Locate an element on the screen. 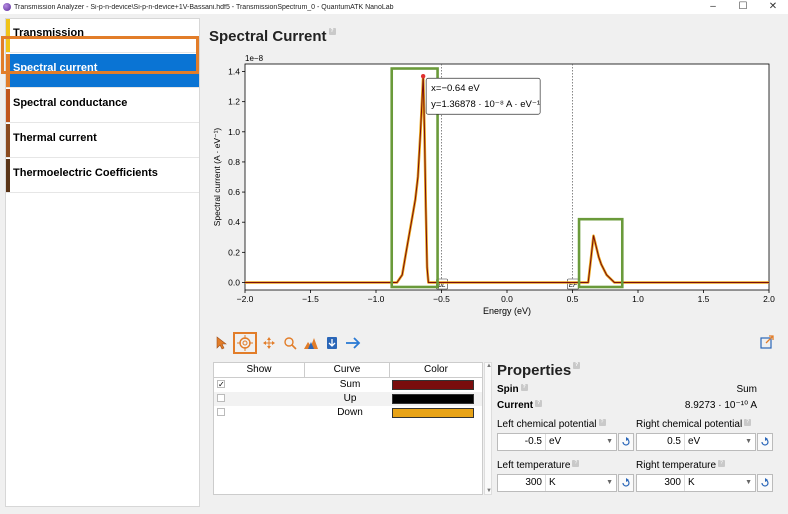  right-t-value: 300 is located at coordinates (661, 483).